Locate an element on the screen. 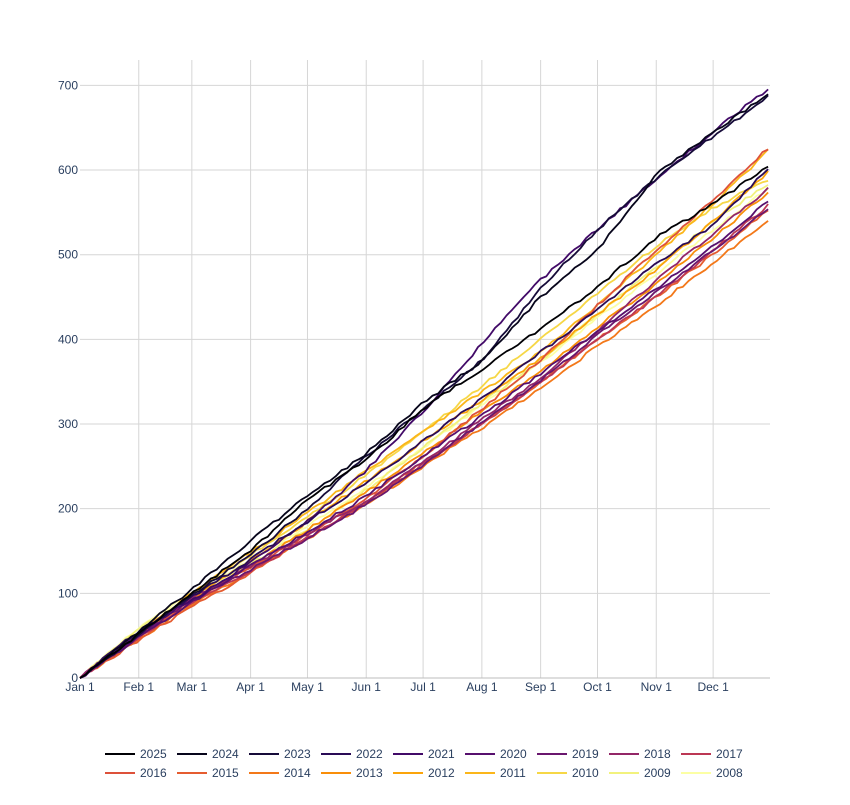 Image resolution: width=850 pixels, height=805 pixels. legend-label: 2011 is located at coordinates (513, 773).